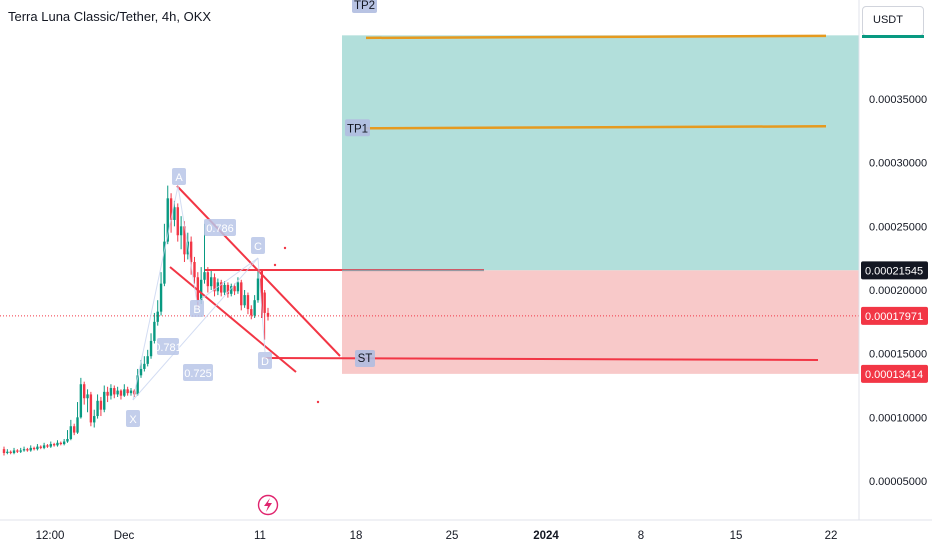  What do you see at coordinates (268, 505) in the screenshot?
I see `event-lightning-icon` at bounding box center [268, 505].